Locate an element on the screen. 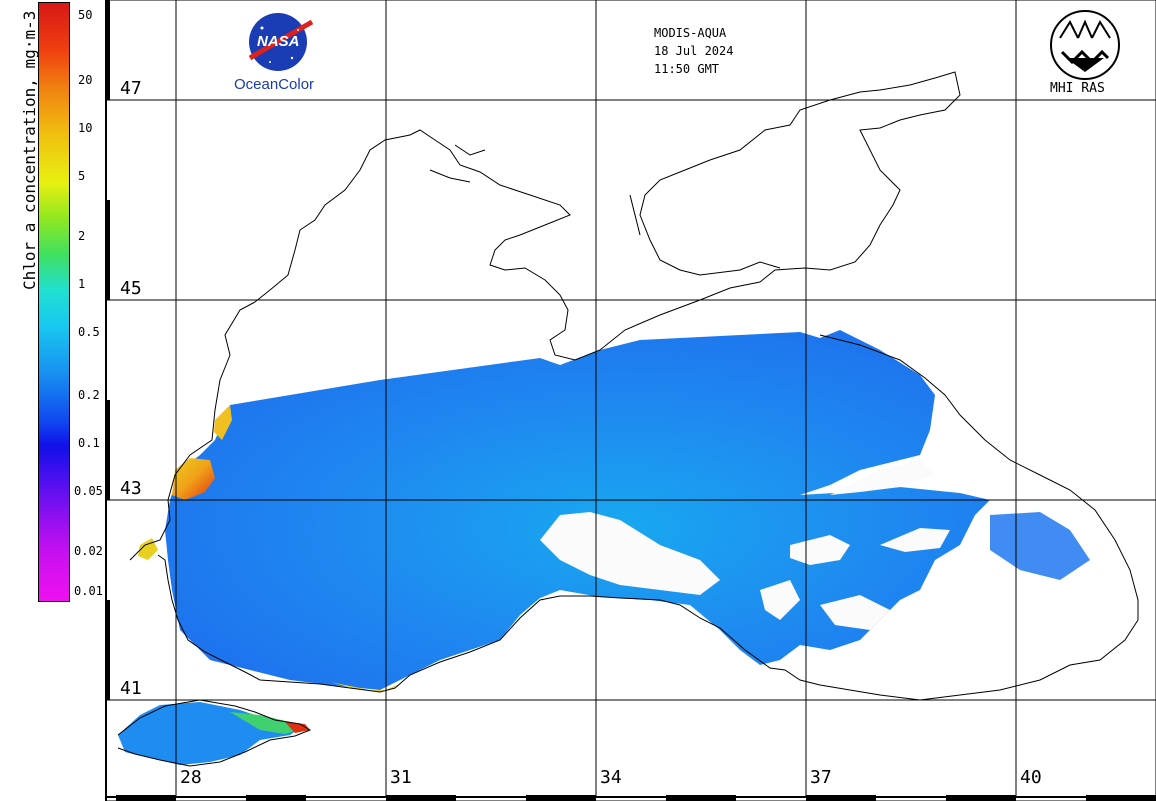 The width and height of the screenshot is (1156, 801). colorbar-tick: 5 is located at coordinates (82, 176).